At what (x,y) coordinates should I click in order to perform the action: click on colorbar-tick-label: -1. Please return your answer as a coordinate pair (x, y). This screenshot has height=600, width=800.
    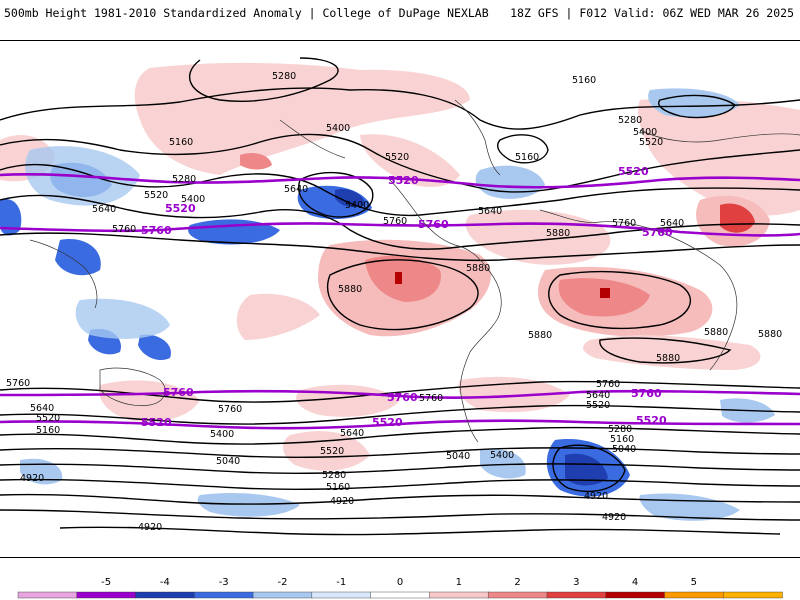
    Looking at the image, I should click on (341, 582).